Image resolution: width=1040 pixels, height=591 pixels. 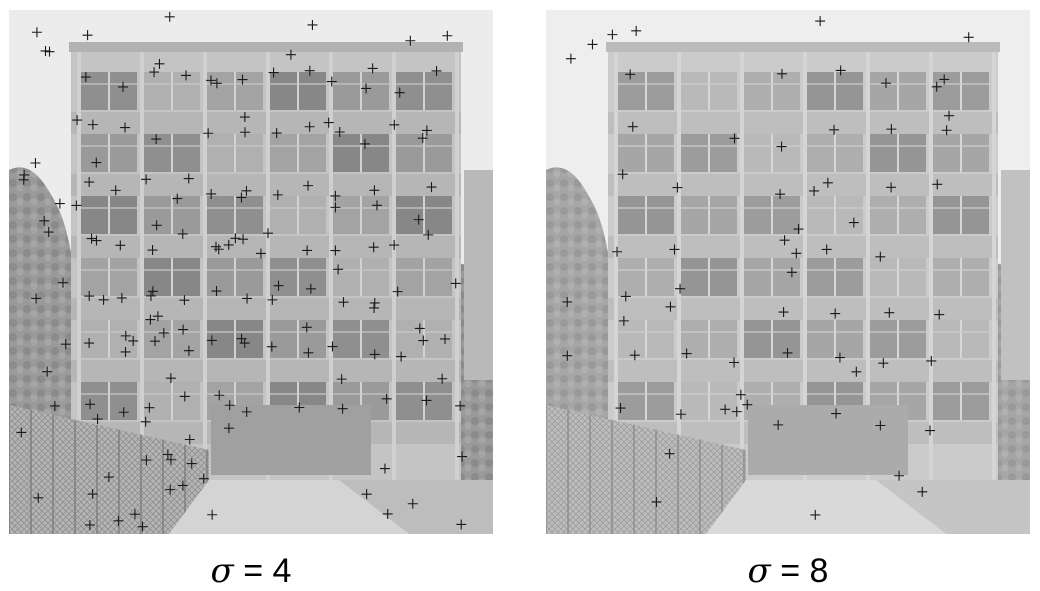 I want to click on pavement, so click(x=826, y=507).